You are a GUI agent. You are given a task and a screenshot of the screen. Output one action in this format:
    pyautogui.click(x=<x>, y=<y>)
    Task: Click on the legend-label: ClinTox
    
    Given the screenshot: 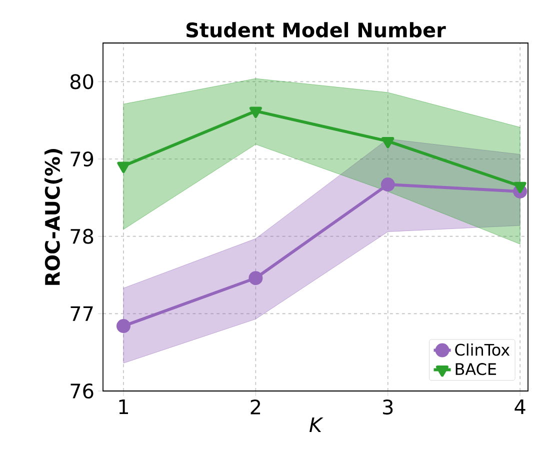 What is the action you would take?
    pyautogui.click(x=482, y=349)
    